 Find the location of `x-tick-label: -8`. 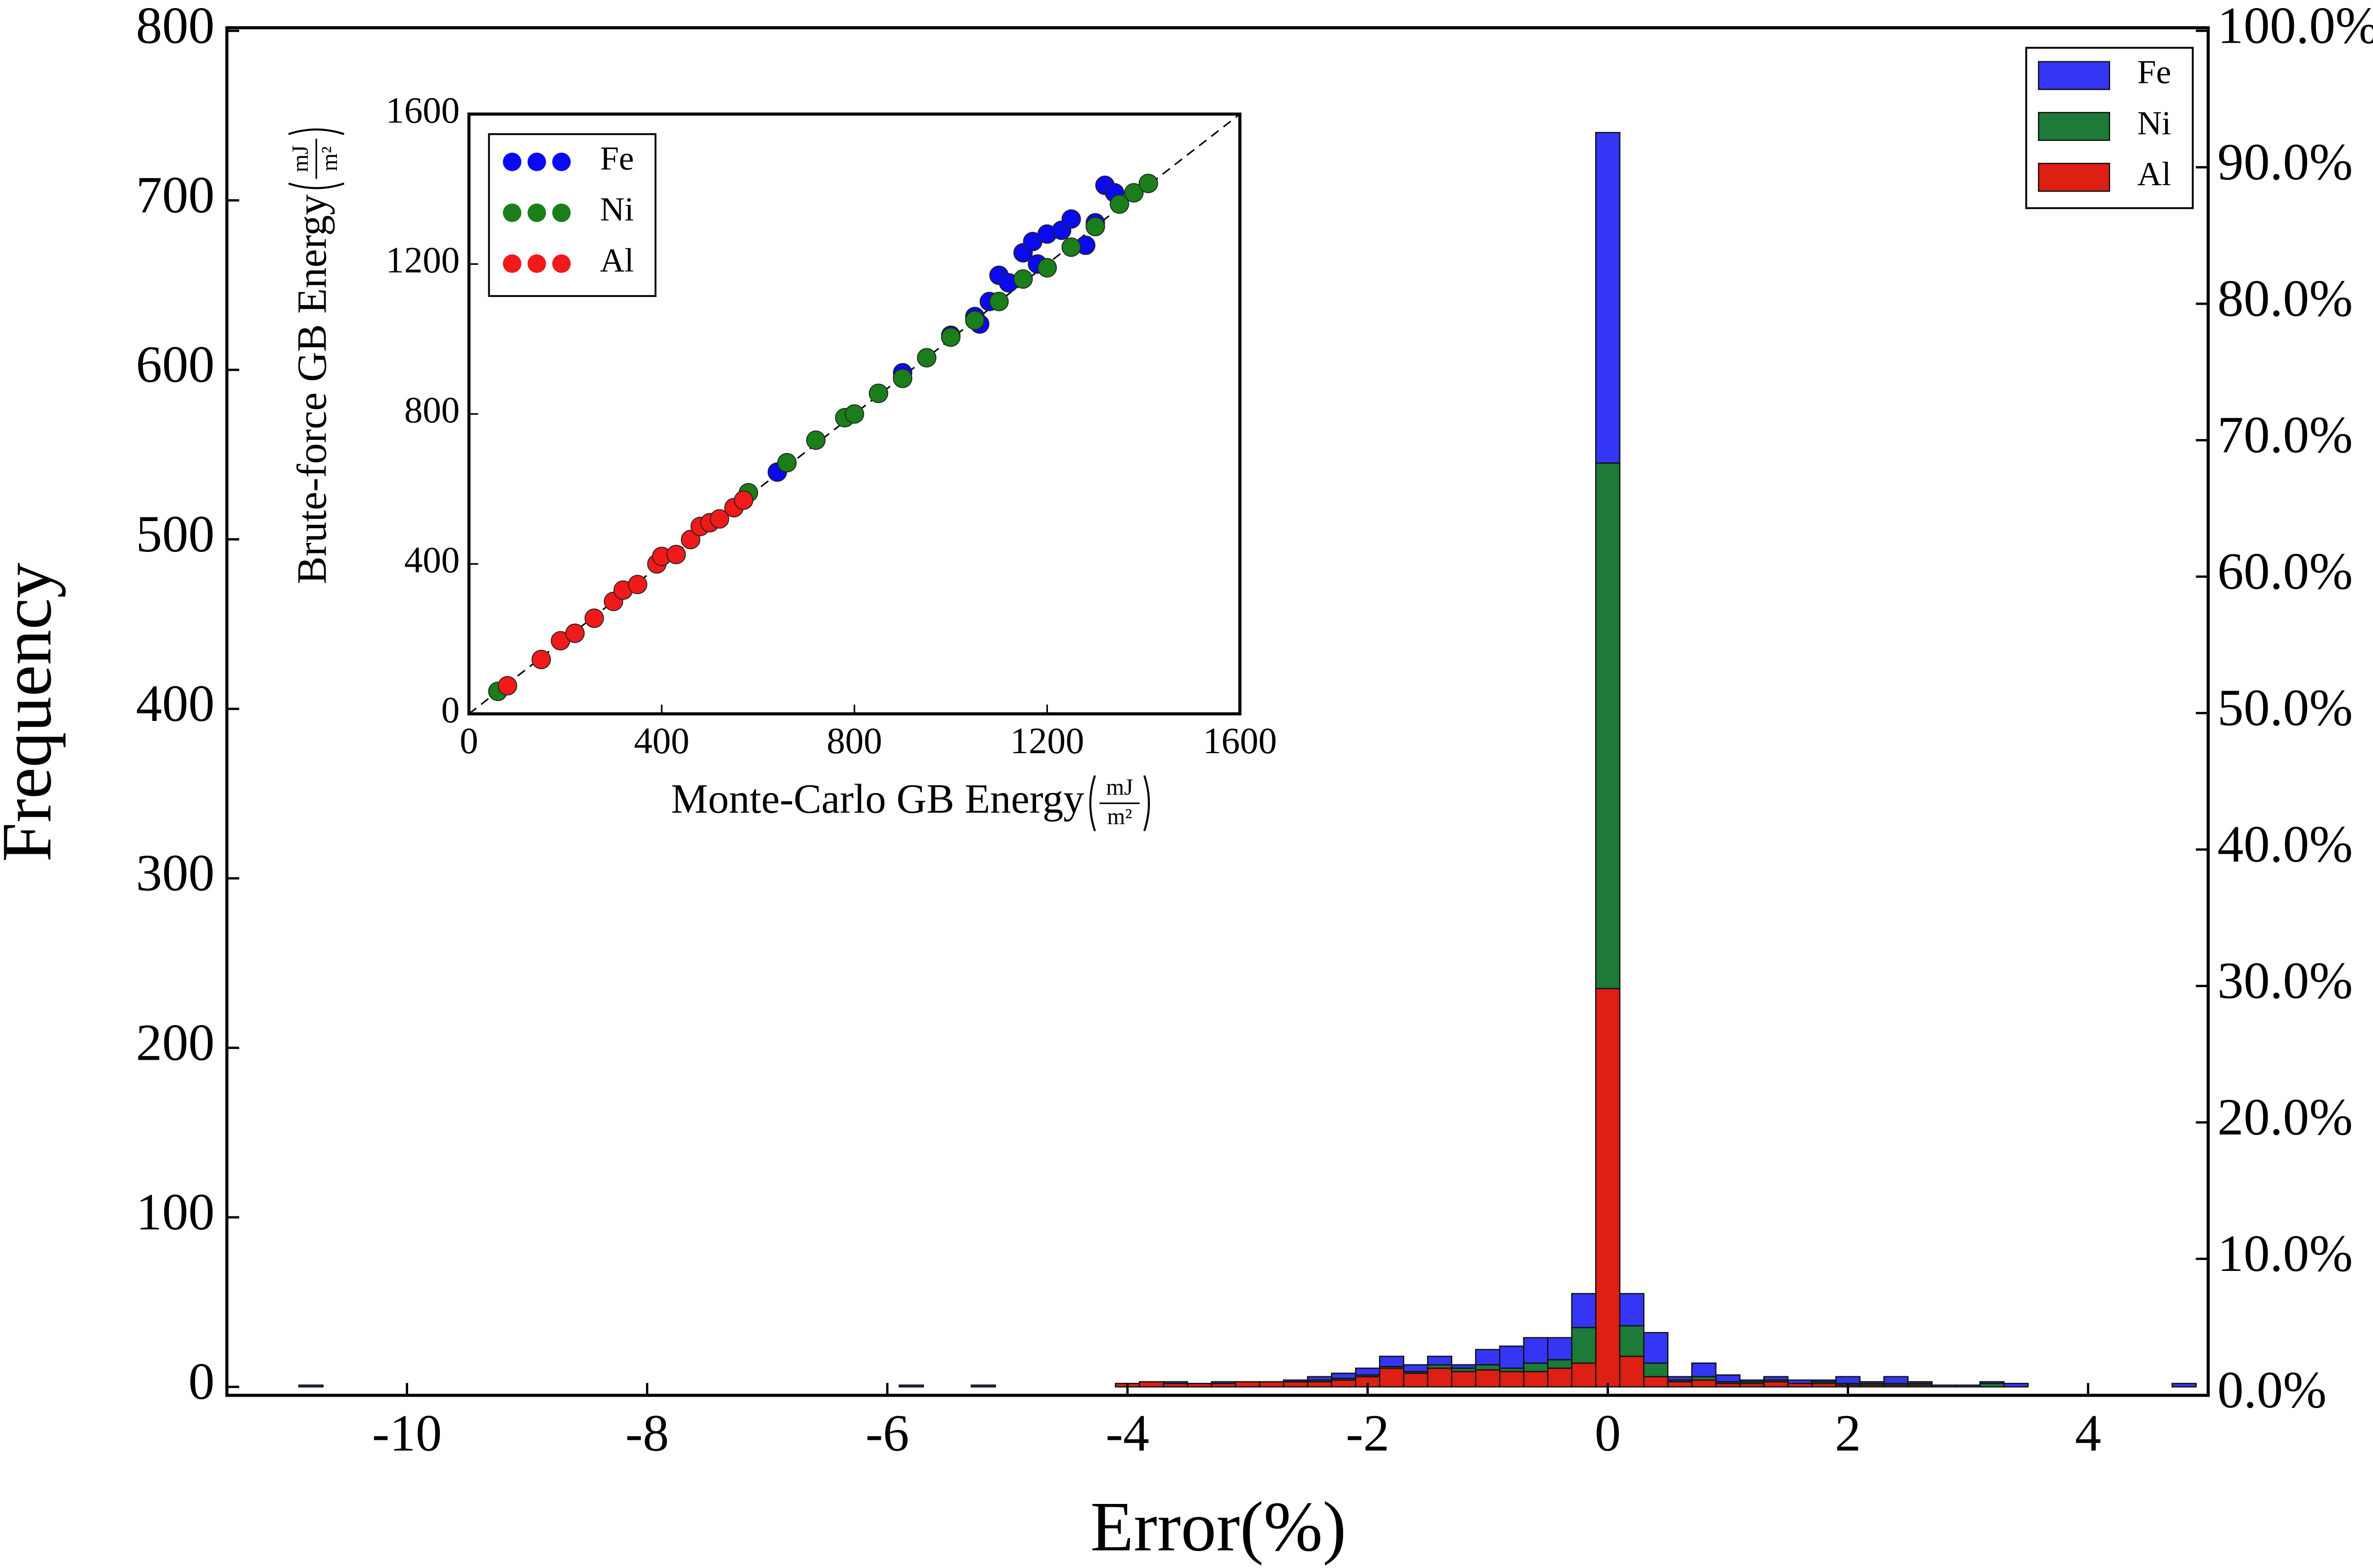

x-tick-label: -8 is located at coordinates (647, 1433).